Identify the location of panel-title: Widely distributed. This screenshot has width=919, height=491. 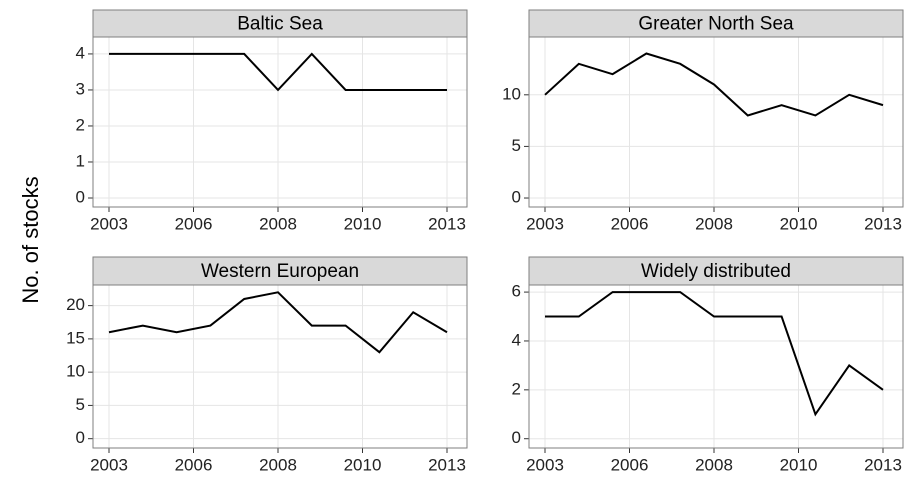
(716, 271).